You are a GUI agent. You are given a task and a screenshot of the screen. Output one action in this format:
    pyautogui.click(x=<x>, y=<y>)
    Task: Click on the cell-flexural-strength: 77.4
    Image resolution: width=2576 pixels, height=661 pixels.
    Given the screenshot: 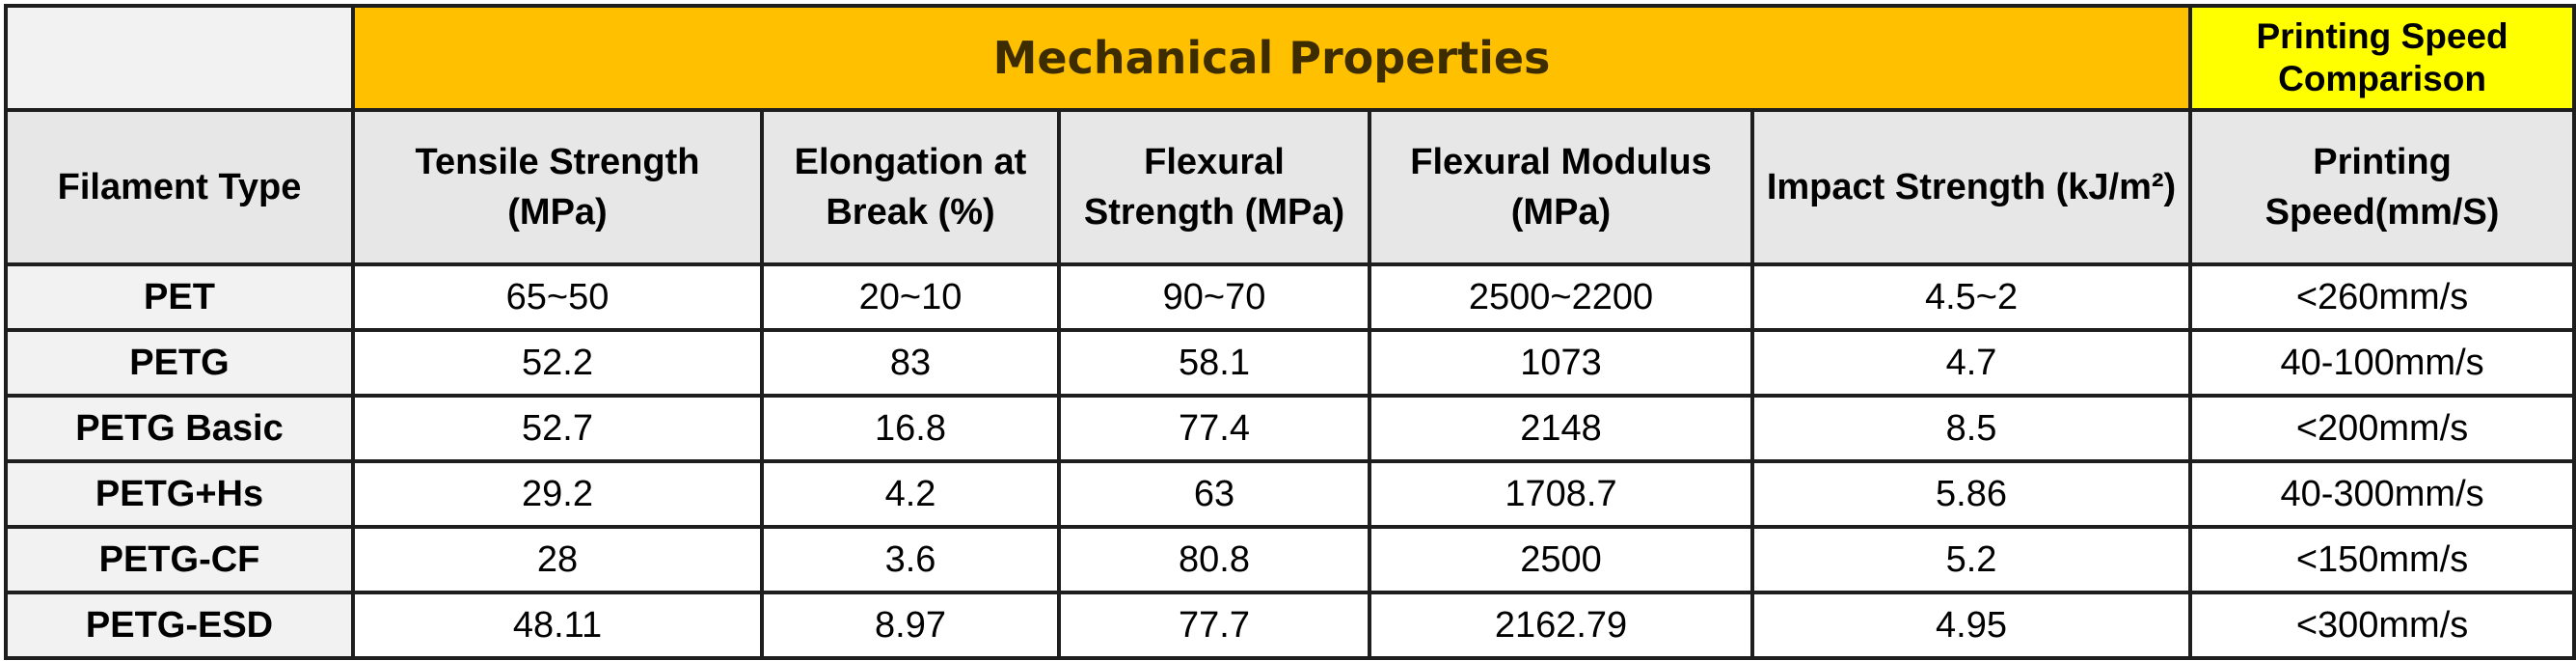 What is the action you would take?
    pyautogui.click(x=1214, y=428)
    